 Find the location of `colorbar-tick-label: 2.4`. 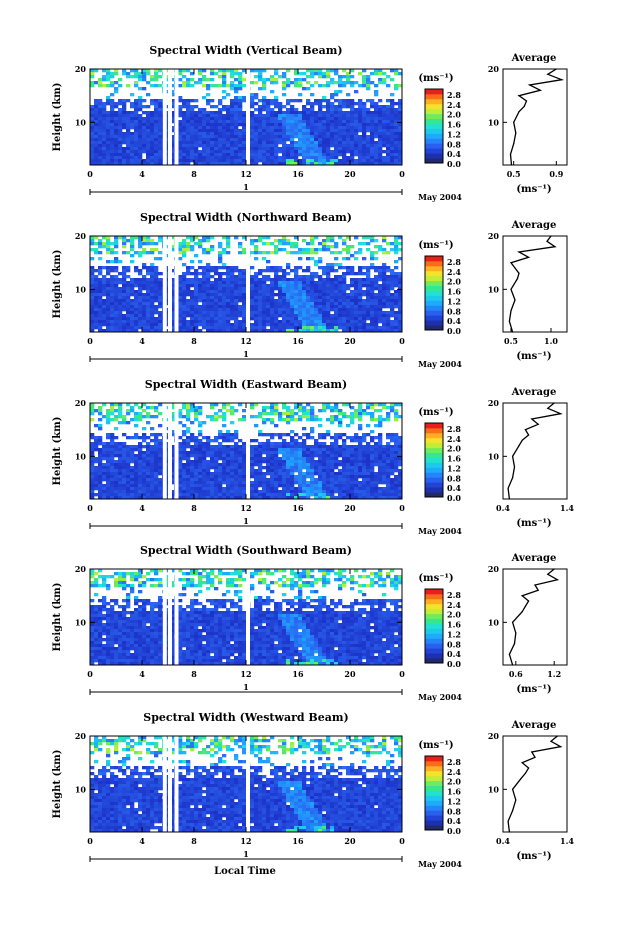

colorbar-tick-label: 2.4 is located at coordinates (454, 272).